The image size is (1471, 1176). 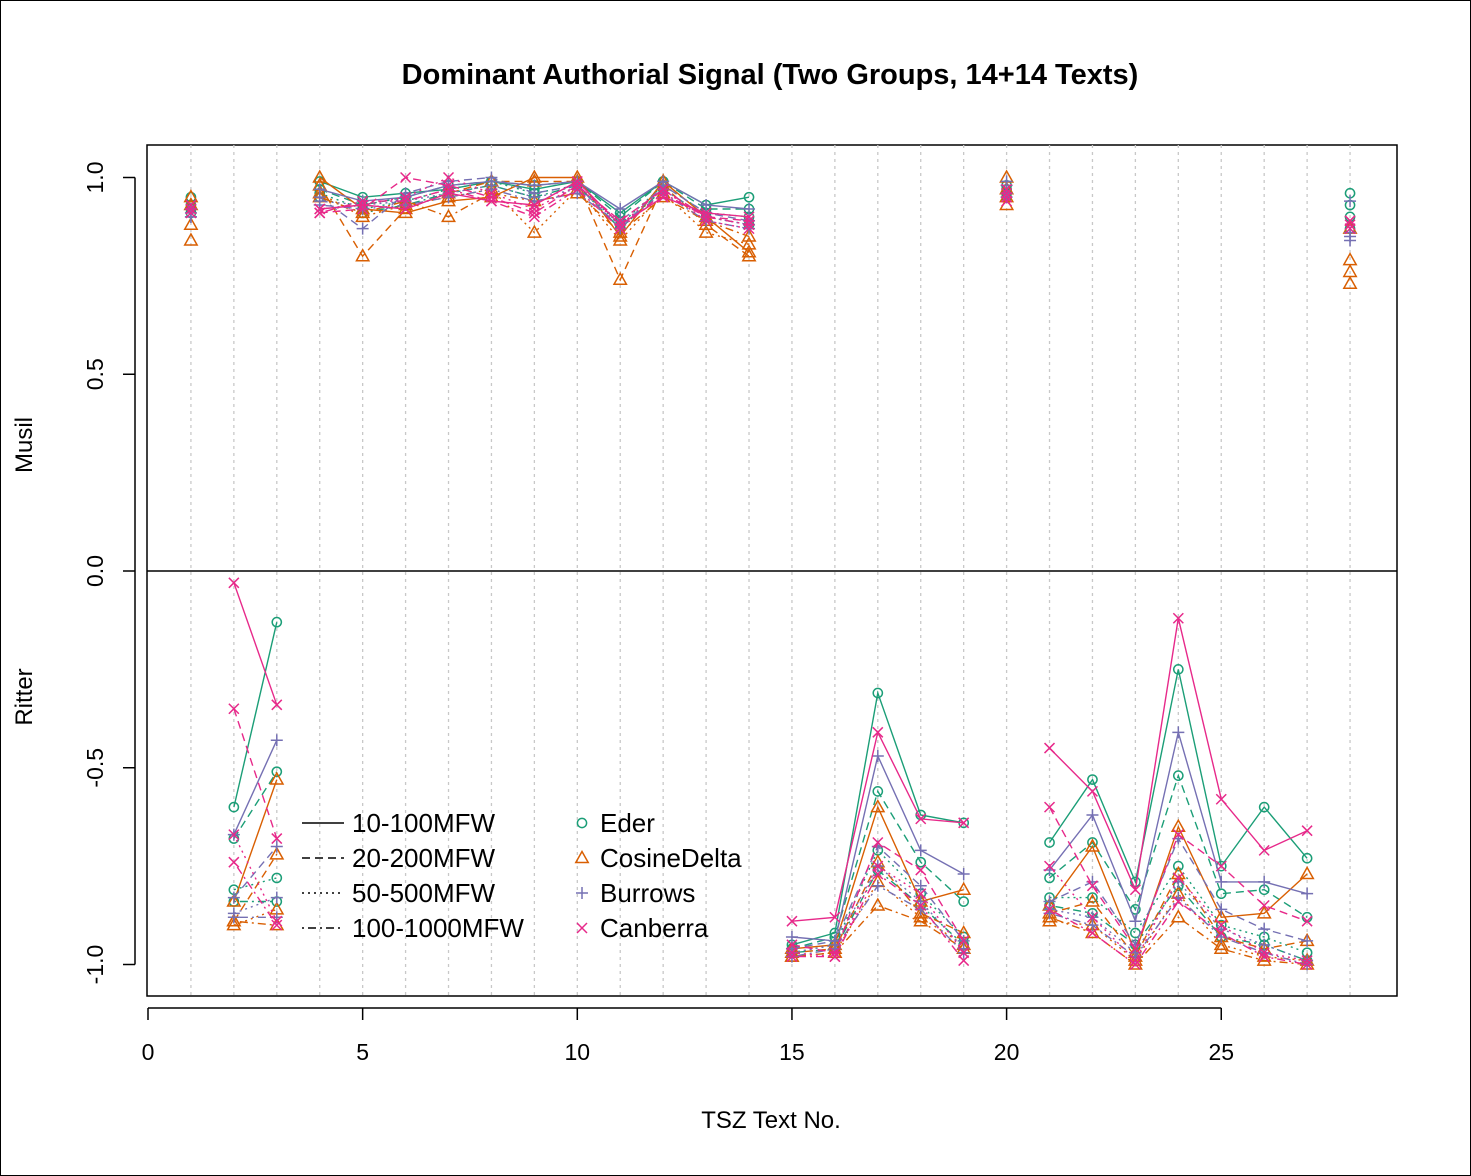 I want to click on x-axis-label: TSZ Text No., so click(x=771, y=1120).